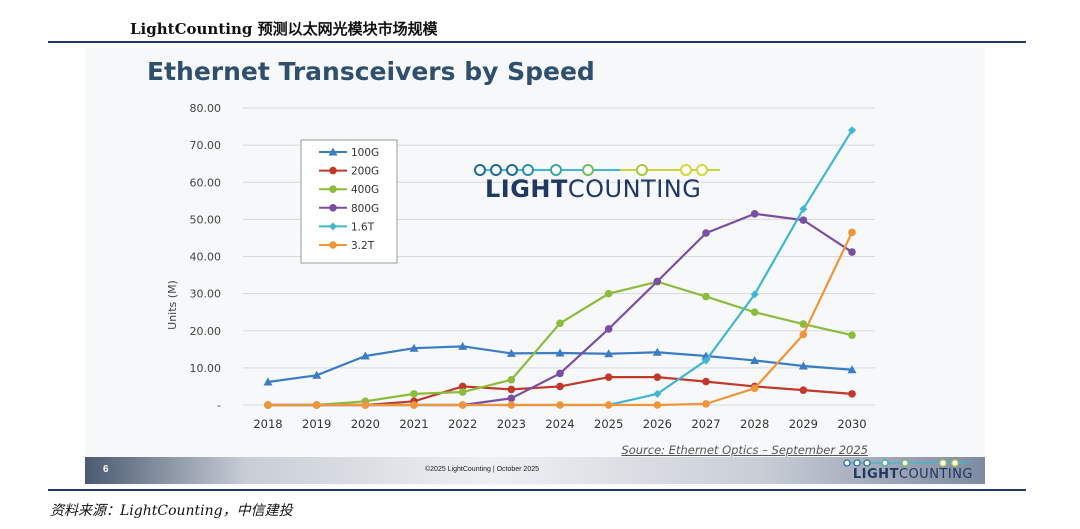 This screenshot has width=1080, height=529. I want to click on chart-title: Ethernet Transceivers by Speed, so click(371, 71).